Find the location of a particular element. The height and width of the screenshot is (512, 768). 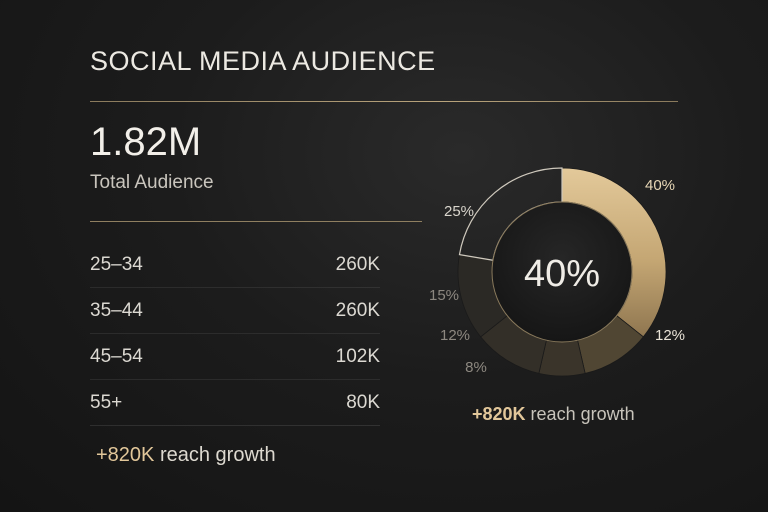

chart-reach-growth: +820K reach growth is located at coordinates (553, 414).